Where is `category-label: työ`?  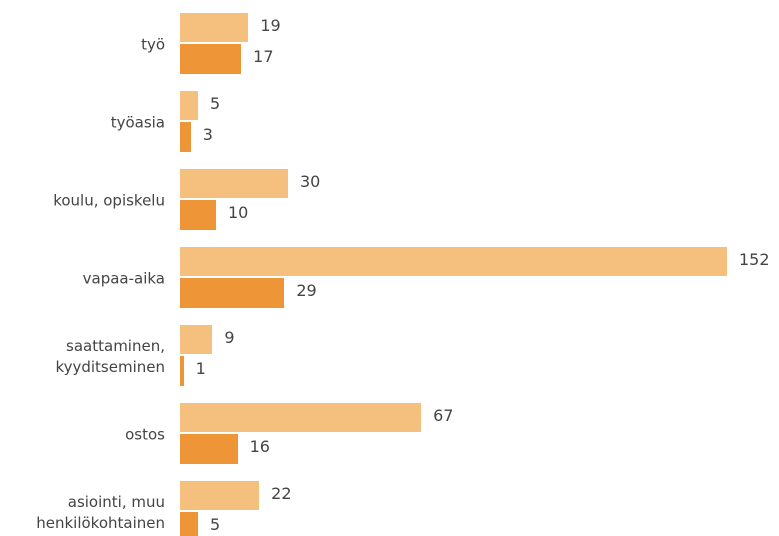
category-label: työ is located at coordinates (153, 44).